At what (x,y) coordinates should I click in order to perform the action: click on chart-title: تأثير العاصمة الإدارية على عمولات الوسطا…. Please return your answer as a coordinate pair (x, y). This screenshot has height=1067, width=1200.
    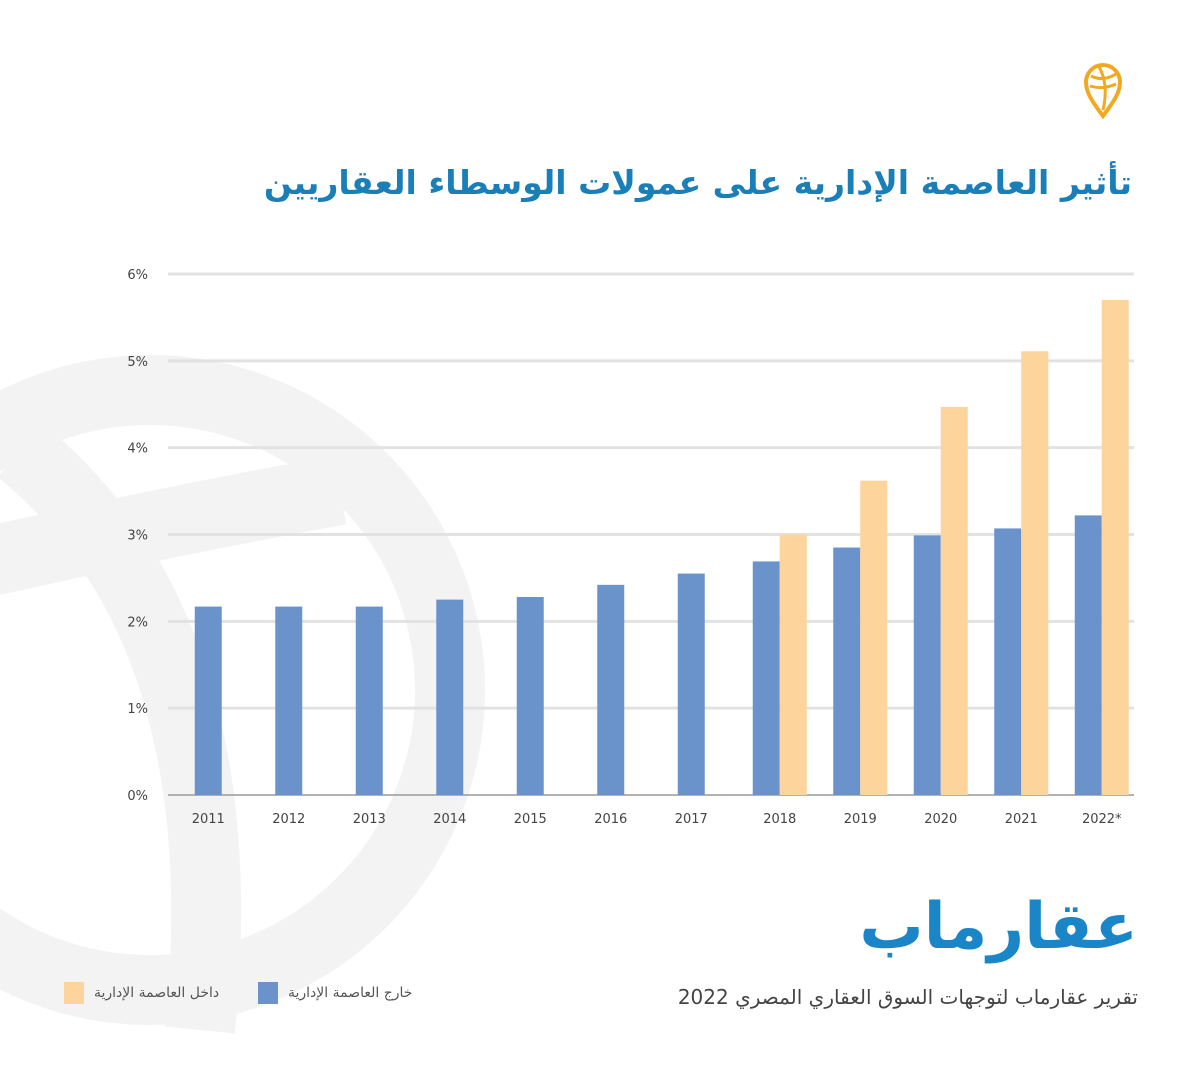
    Looking at the image, I should click on (697, 182).